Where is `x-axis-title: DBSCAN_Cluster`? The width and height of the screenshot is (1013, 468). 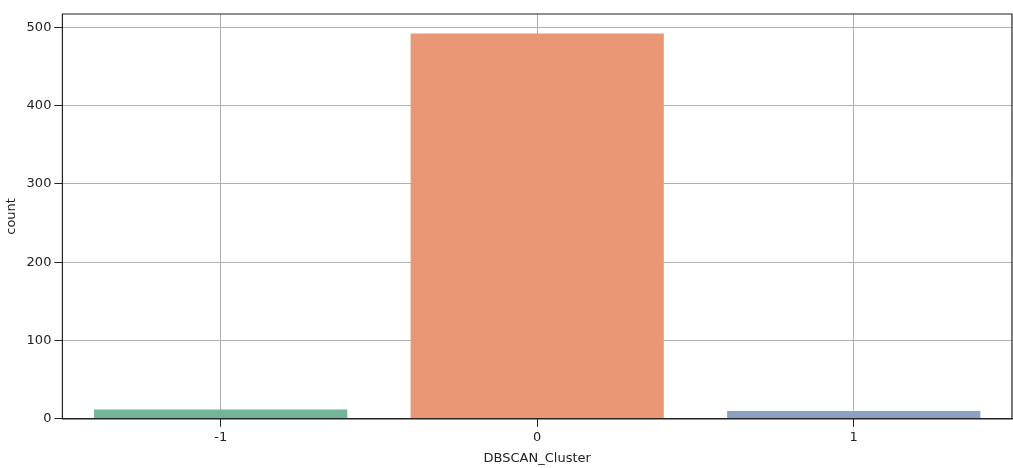
x-axis-title: DBSCAN_Cluster is located at coordinates (537, 457).